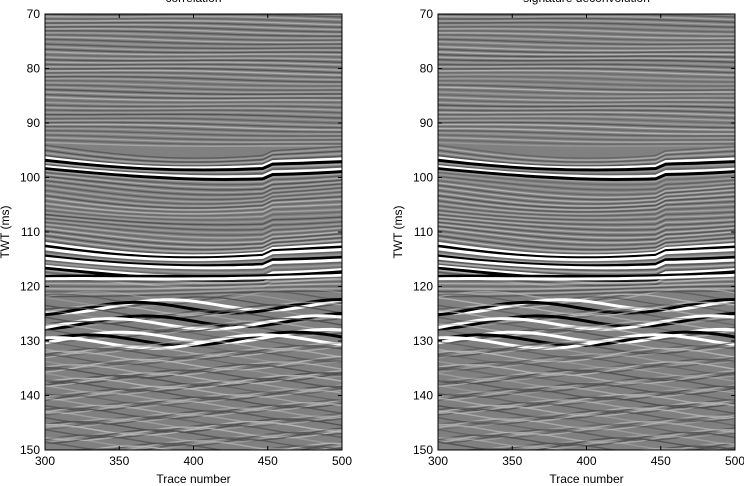 The width and height of the screenshot is (744, 486). Describe the element at coordinates (398, 231) in the screenshot. I see `y-axis-label: TWT (ms)` at that location.